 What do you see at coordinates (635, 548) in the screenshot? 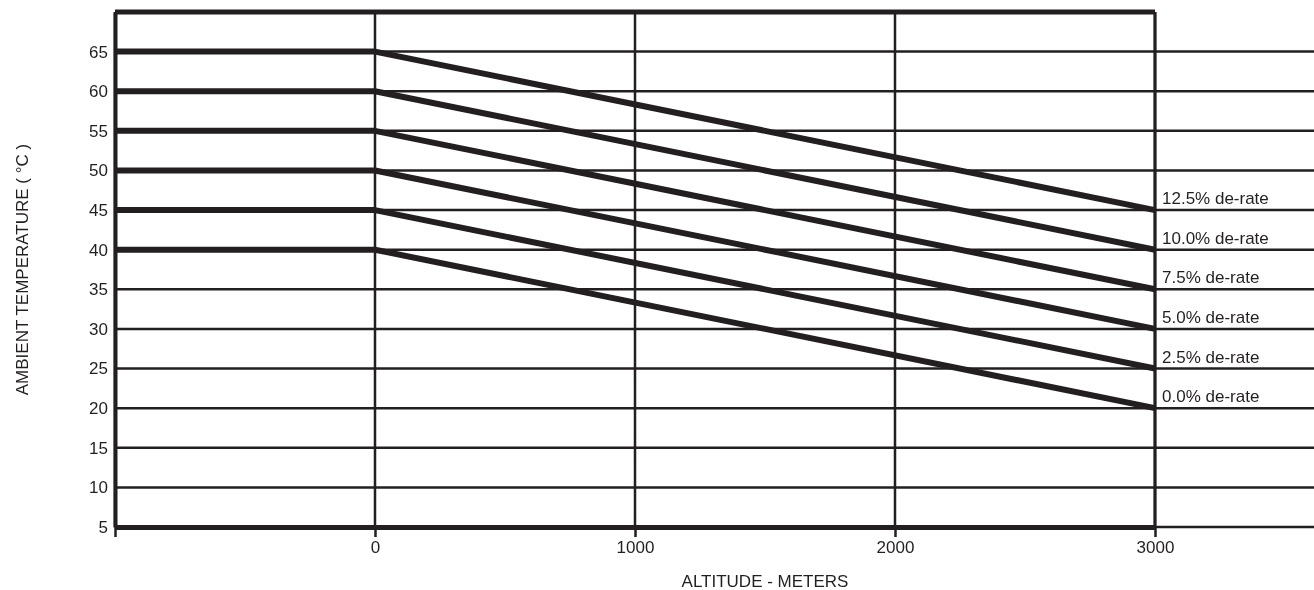
I see `x-tick-label: 1000` at bounding box center [635, 548].